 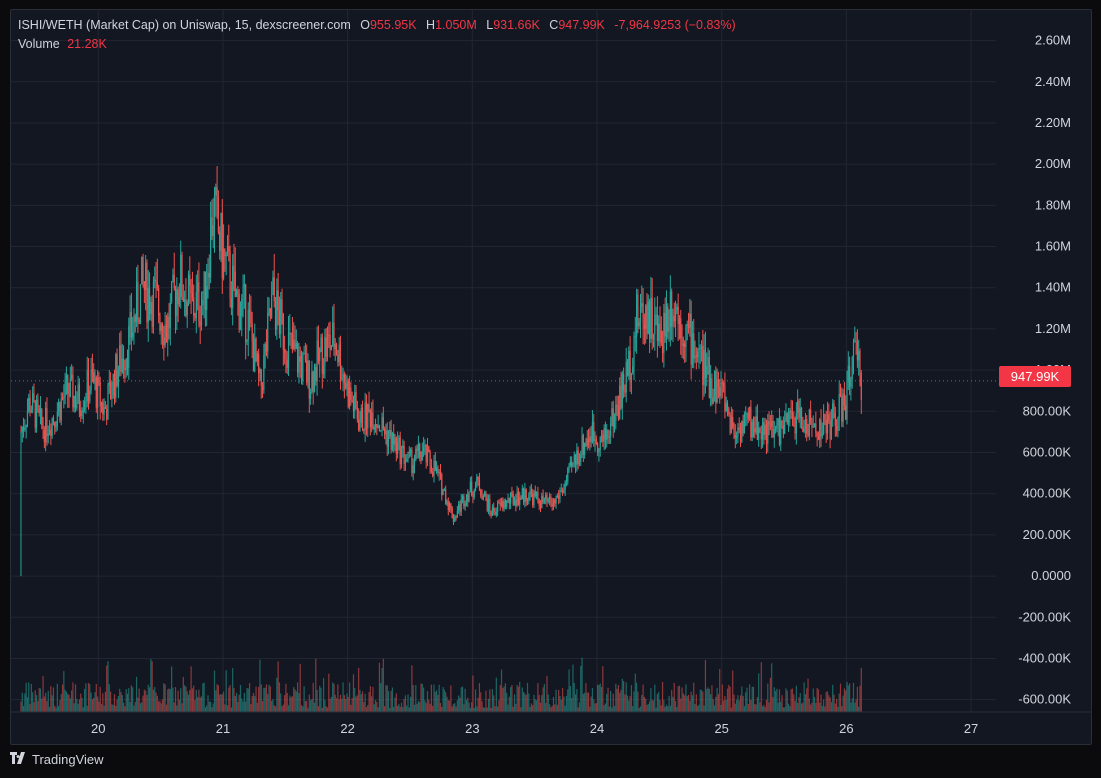 I want to click on footer: TradingView, so click(x=57, y=759).